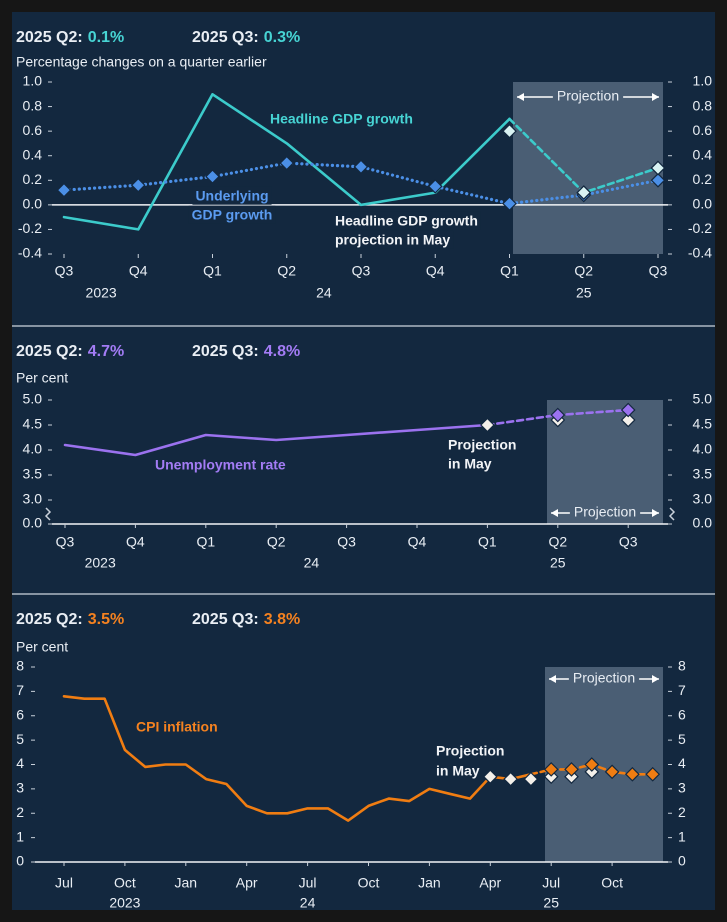  Describe the element at coordinates (682, 690) in the screenshot. I see `y2-tick-label: 7` at that location.